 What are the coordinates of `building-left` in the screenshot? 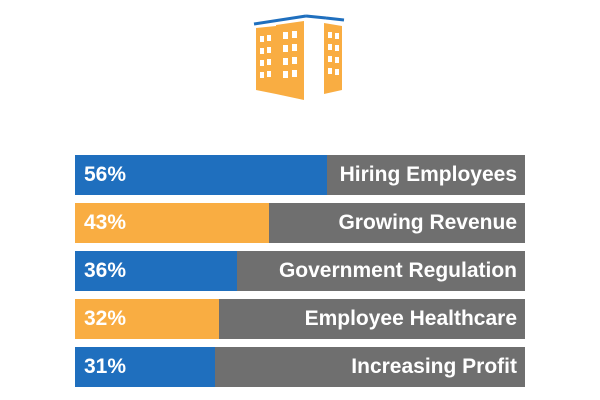 It's located at (266, 60).